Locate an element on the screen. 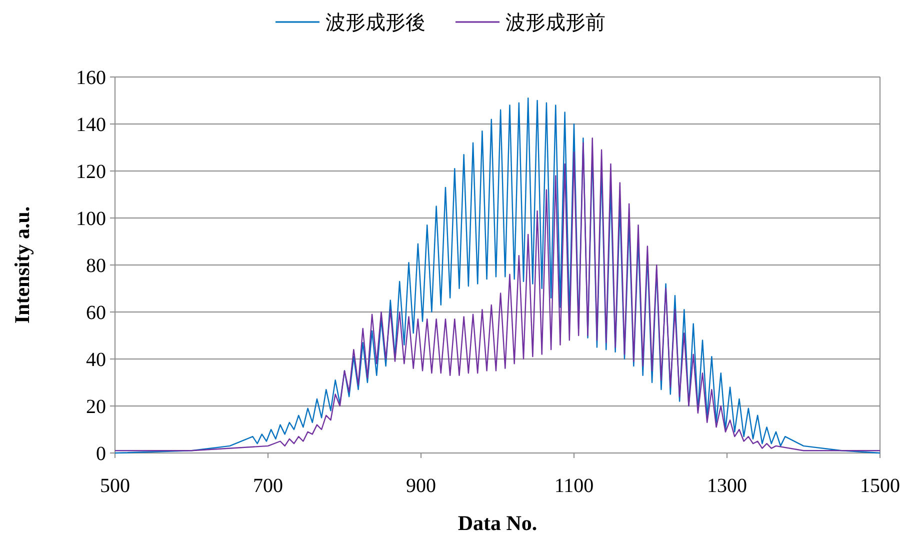 The image size is (911, 539). x-tick-label: 1100 is located at coordinates (574, 486).